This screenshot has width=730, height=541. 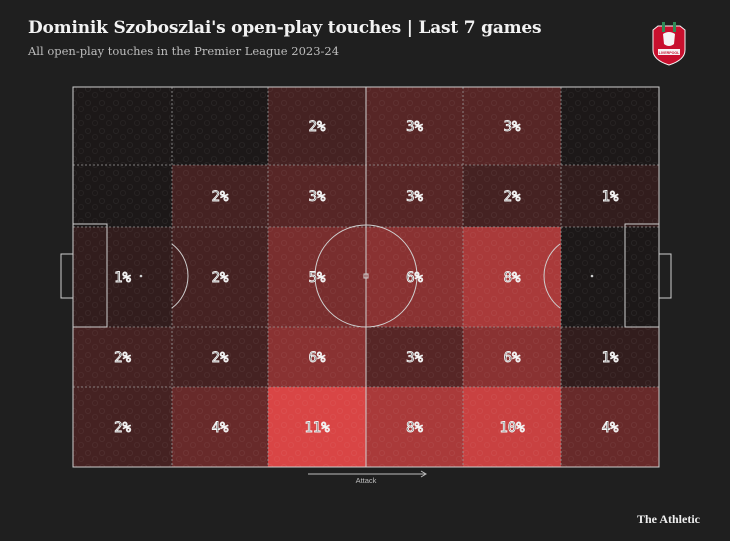 What do you see at coordinates (669, 44) in the screenshot?
I see `liverpool-crest-icon: LIVERPOOL` at bounding box center [669, 44].